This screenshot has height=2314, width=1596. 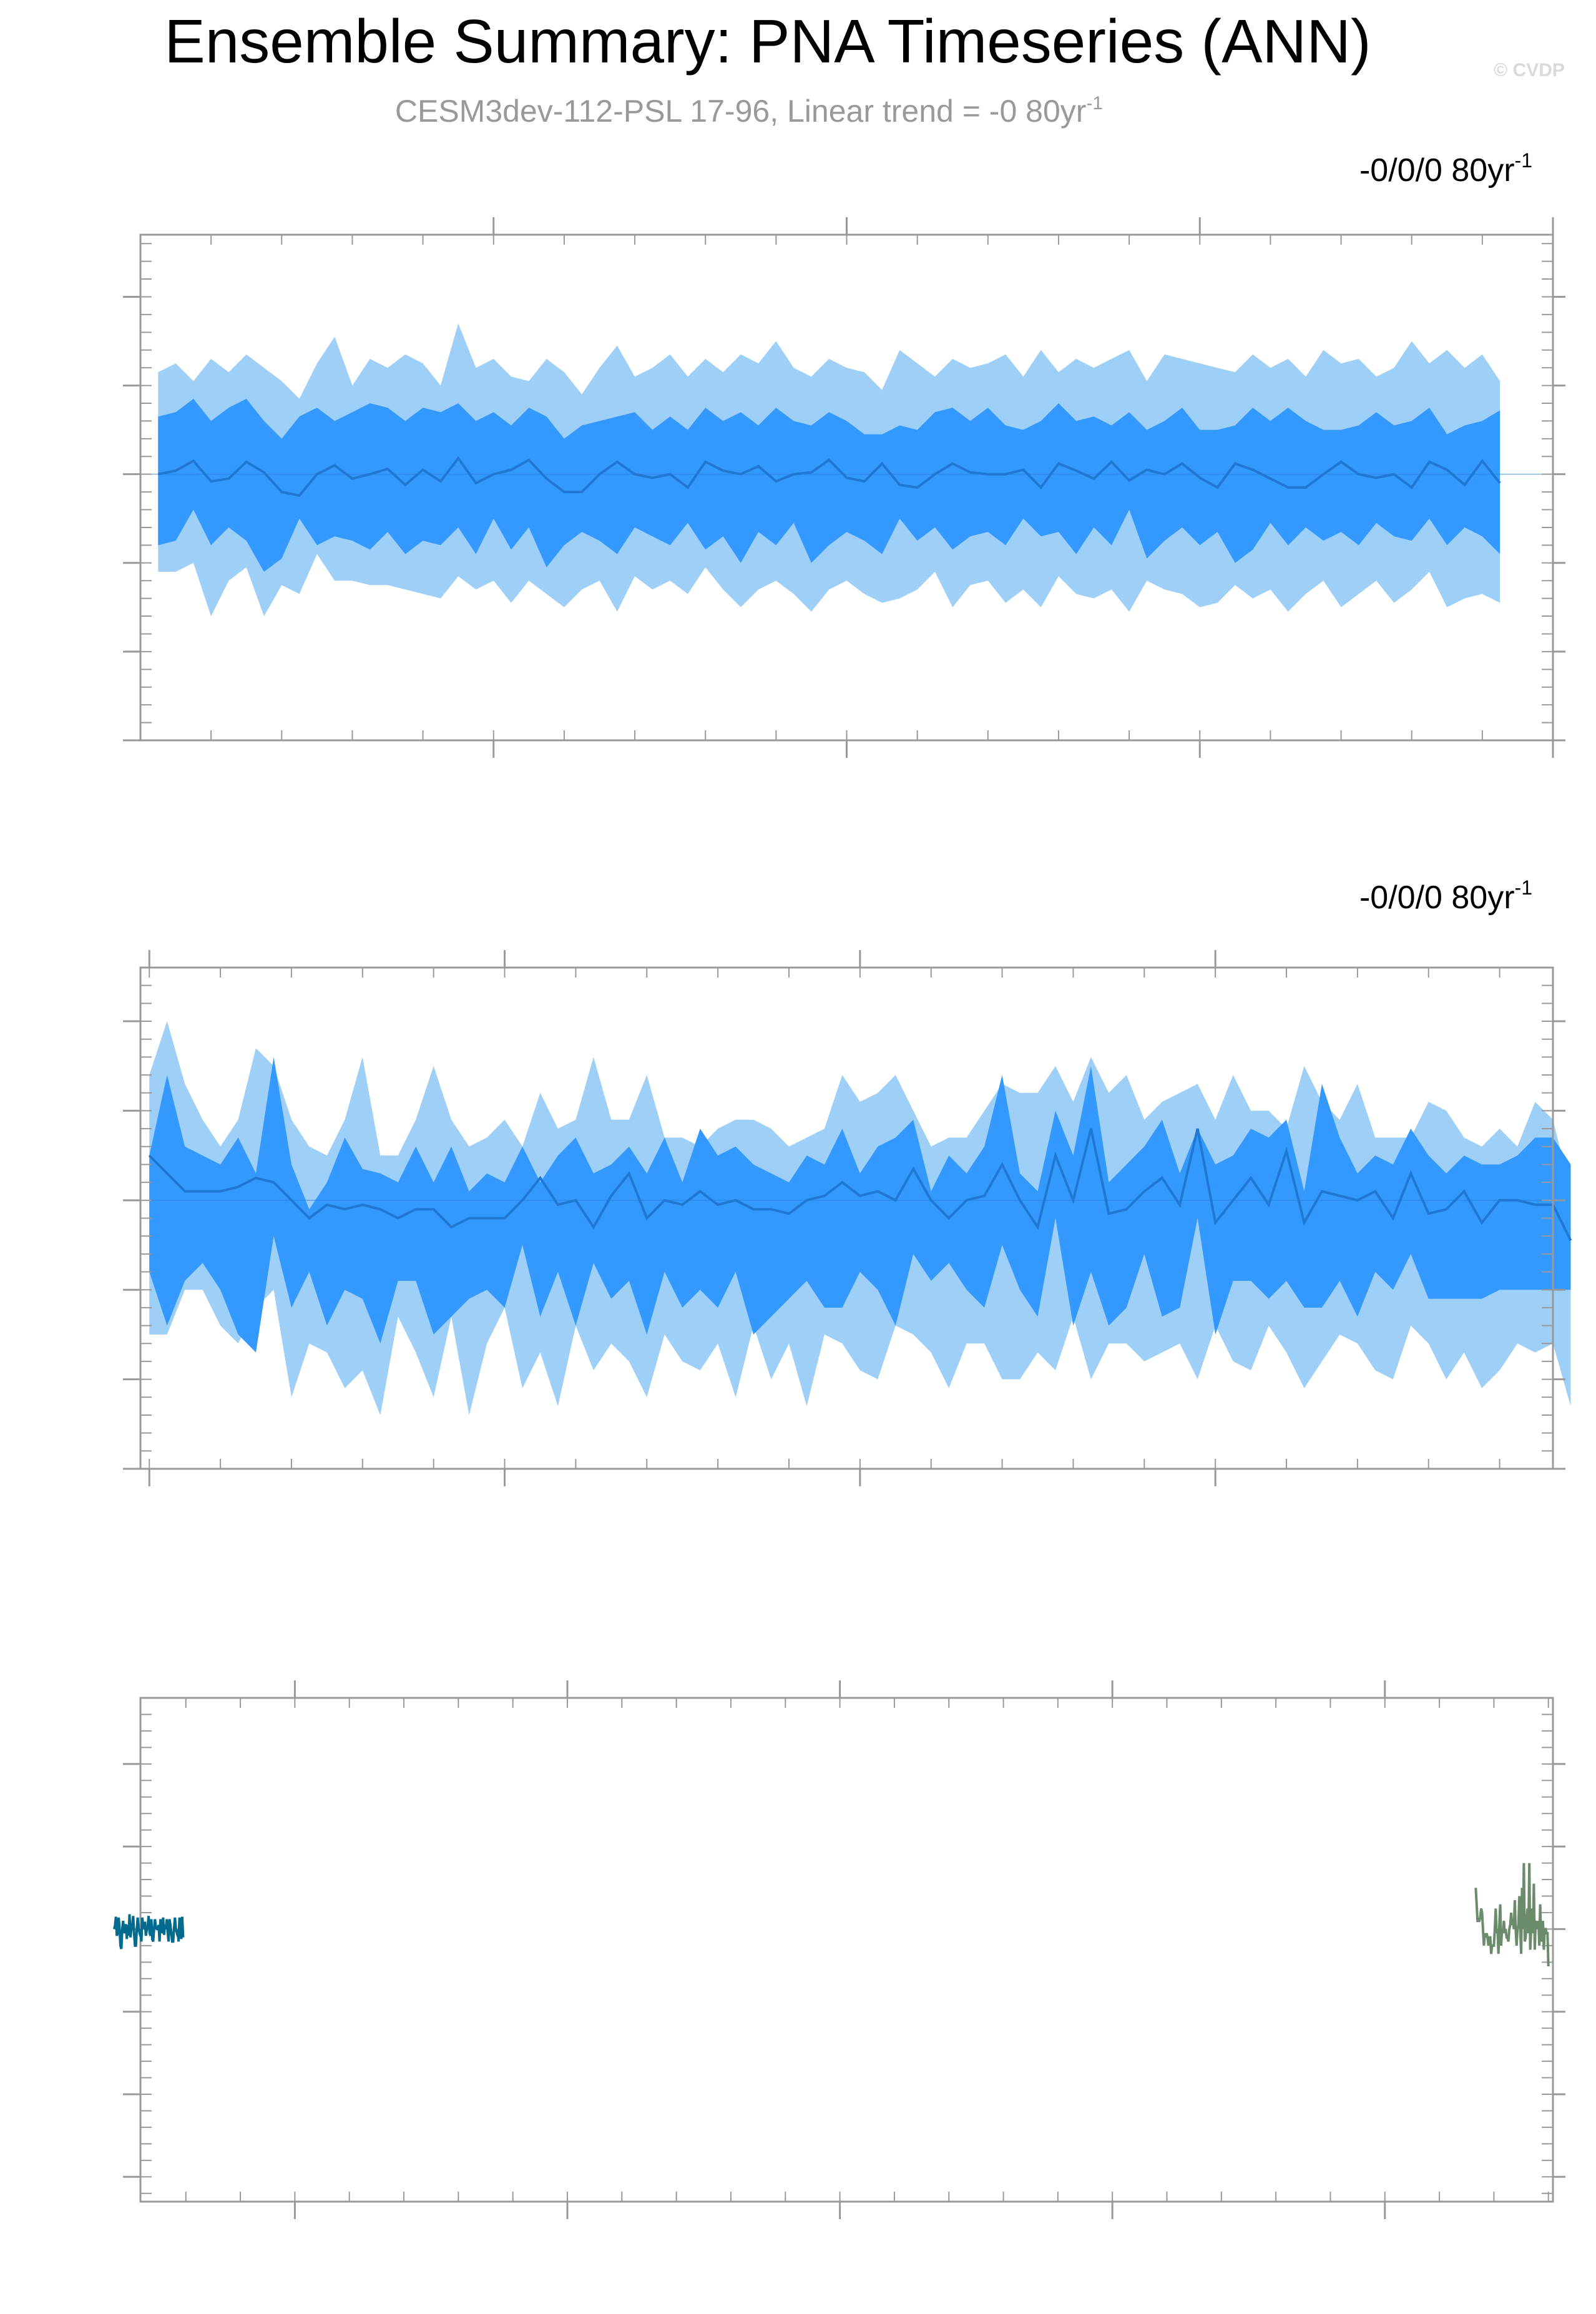 I want to click on watermark: © CVDP, so click(x=1530, y=70).